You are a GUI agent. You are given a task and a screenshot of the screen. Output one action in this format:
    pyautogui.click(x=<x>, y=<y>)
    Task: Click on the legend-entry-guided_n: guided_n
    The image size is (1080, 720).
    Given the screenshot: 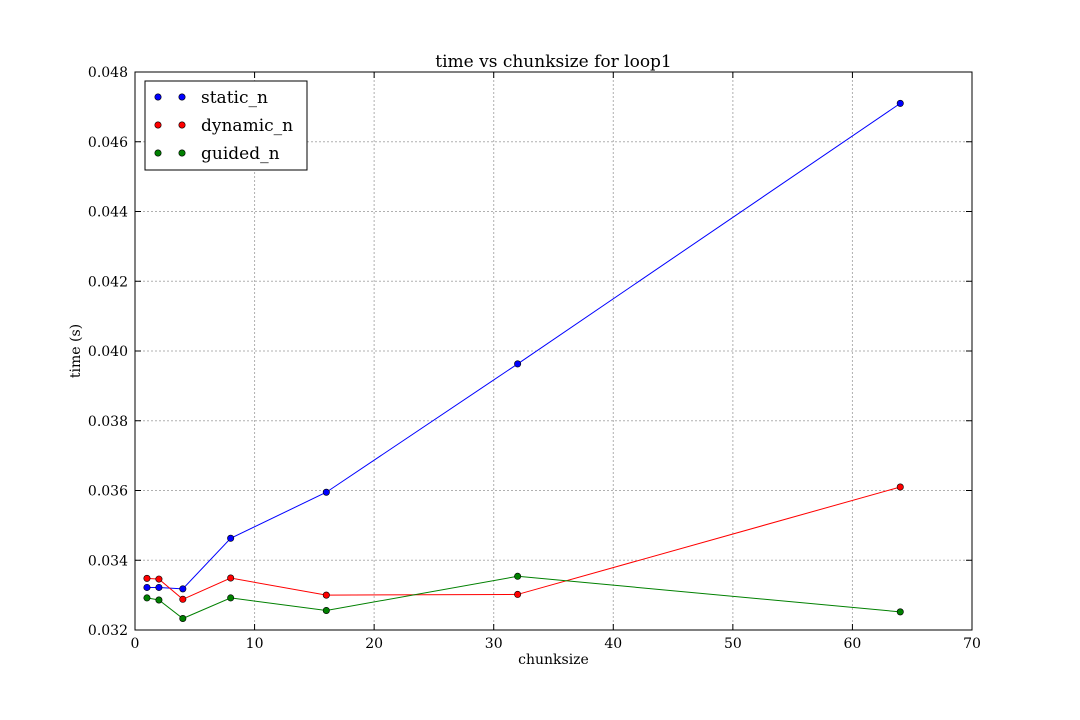 What is the action you would take?
    pyautogui.click(x=217, y=154)
    